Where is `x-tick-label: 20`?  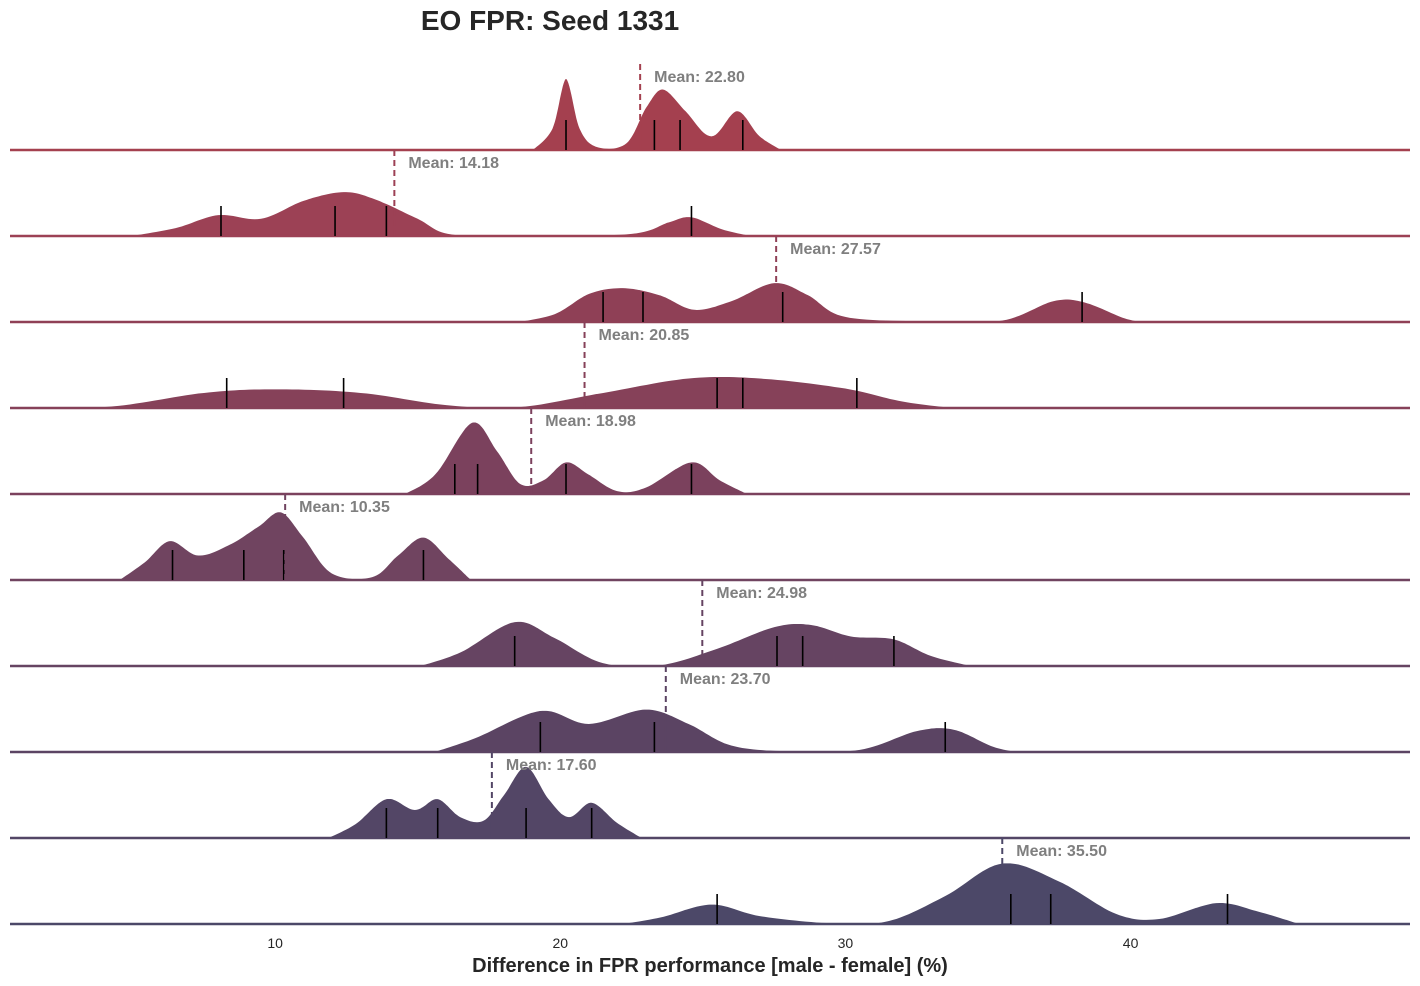
x-tick-label: 20 is located at coordinates (561, 943).